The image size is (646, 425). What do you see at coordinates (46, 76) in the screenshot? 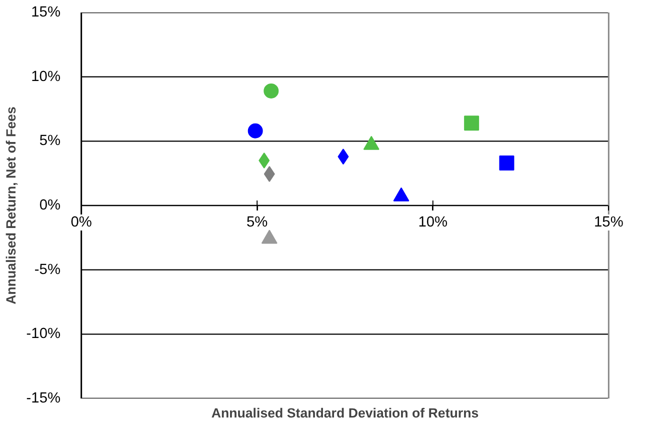
I see `y-tick-label: 10%` at bounding box center [46, 76].